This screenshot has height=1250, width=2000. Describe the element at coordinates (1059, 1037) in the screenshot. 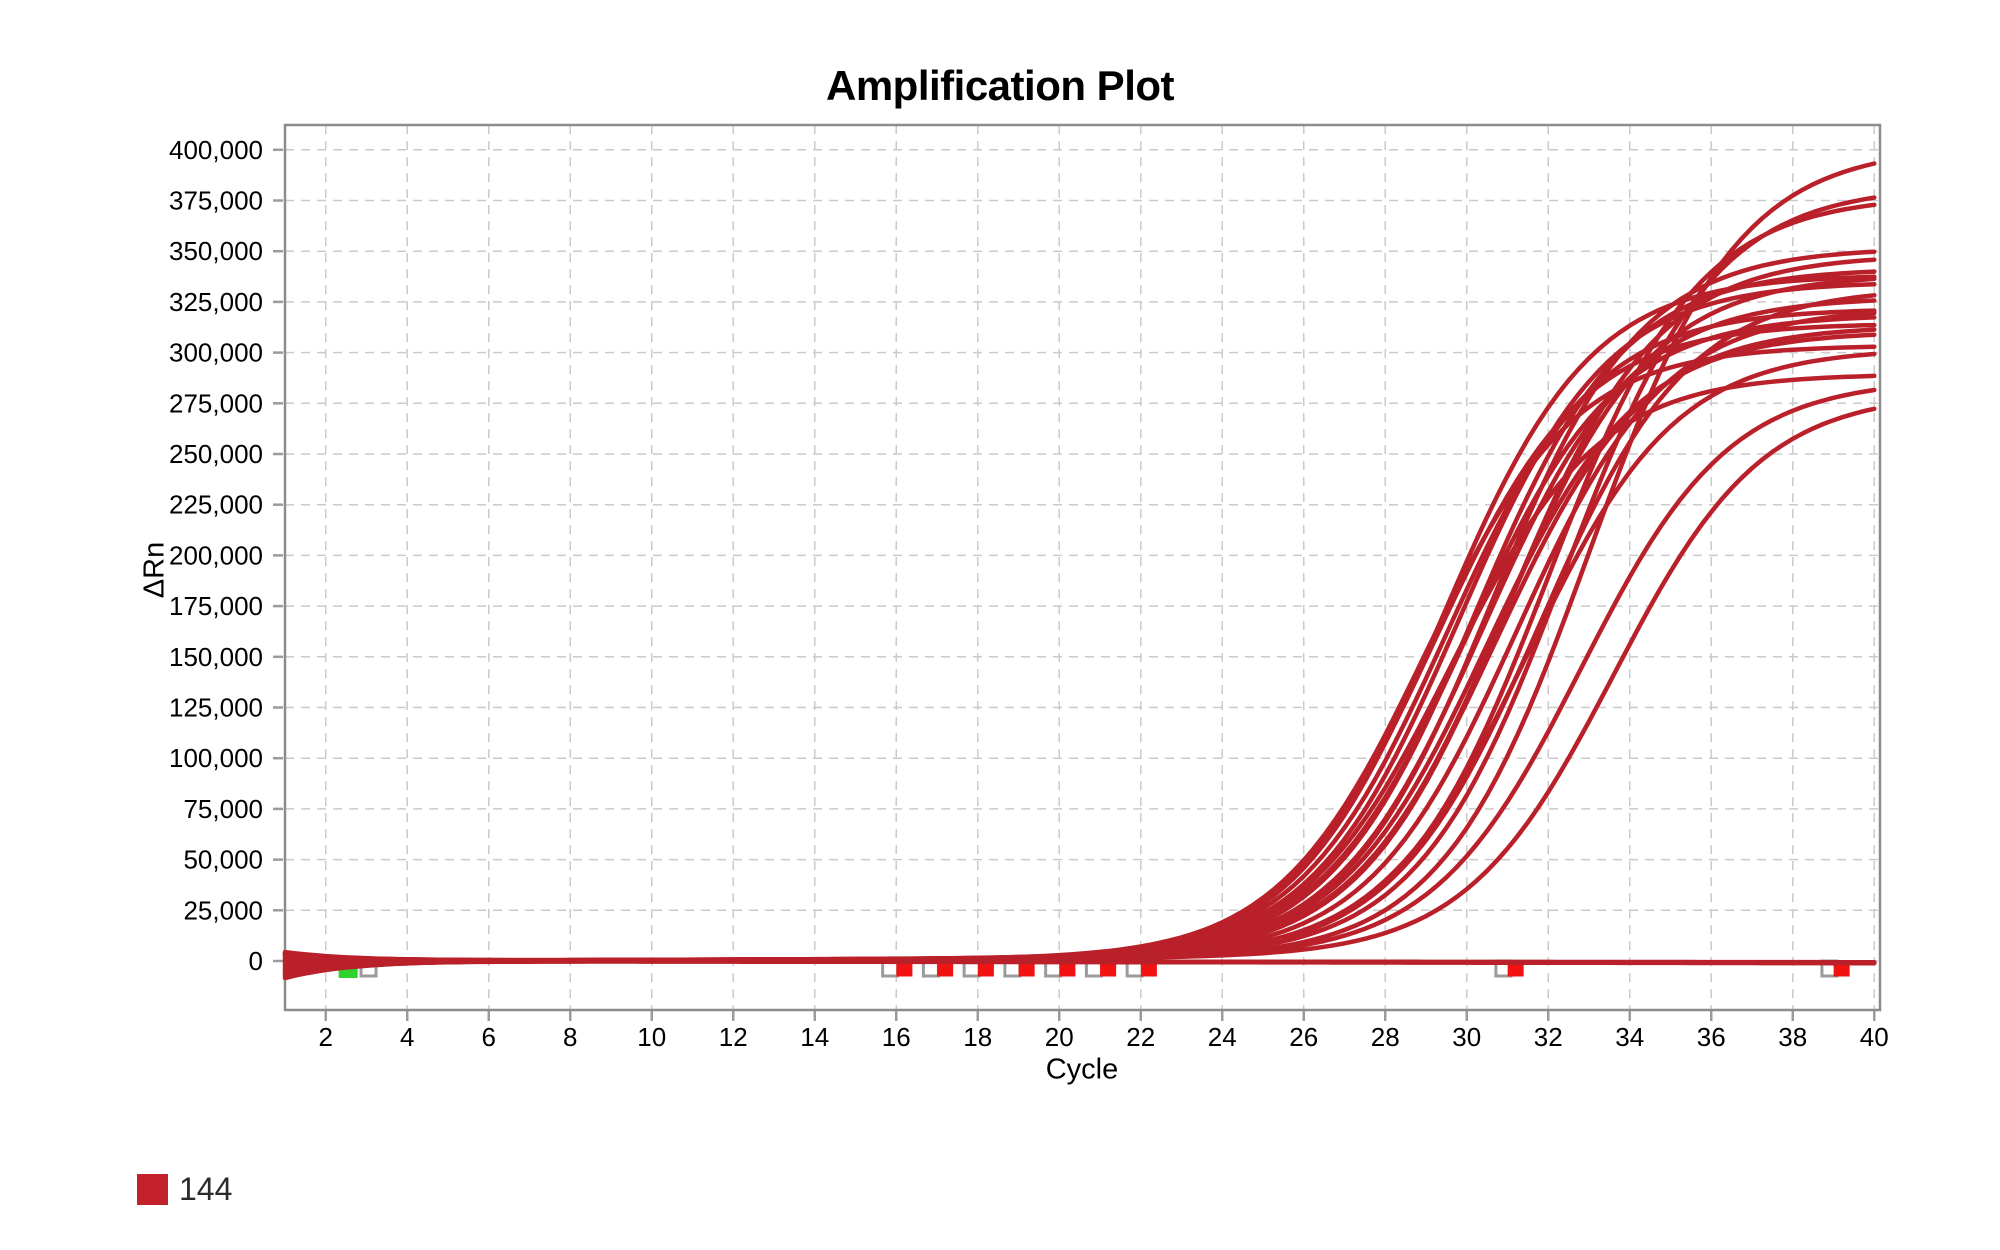

I see `x-tick-label: 20` at that location.